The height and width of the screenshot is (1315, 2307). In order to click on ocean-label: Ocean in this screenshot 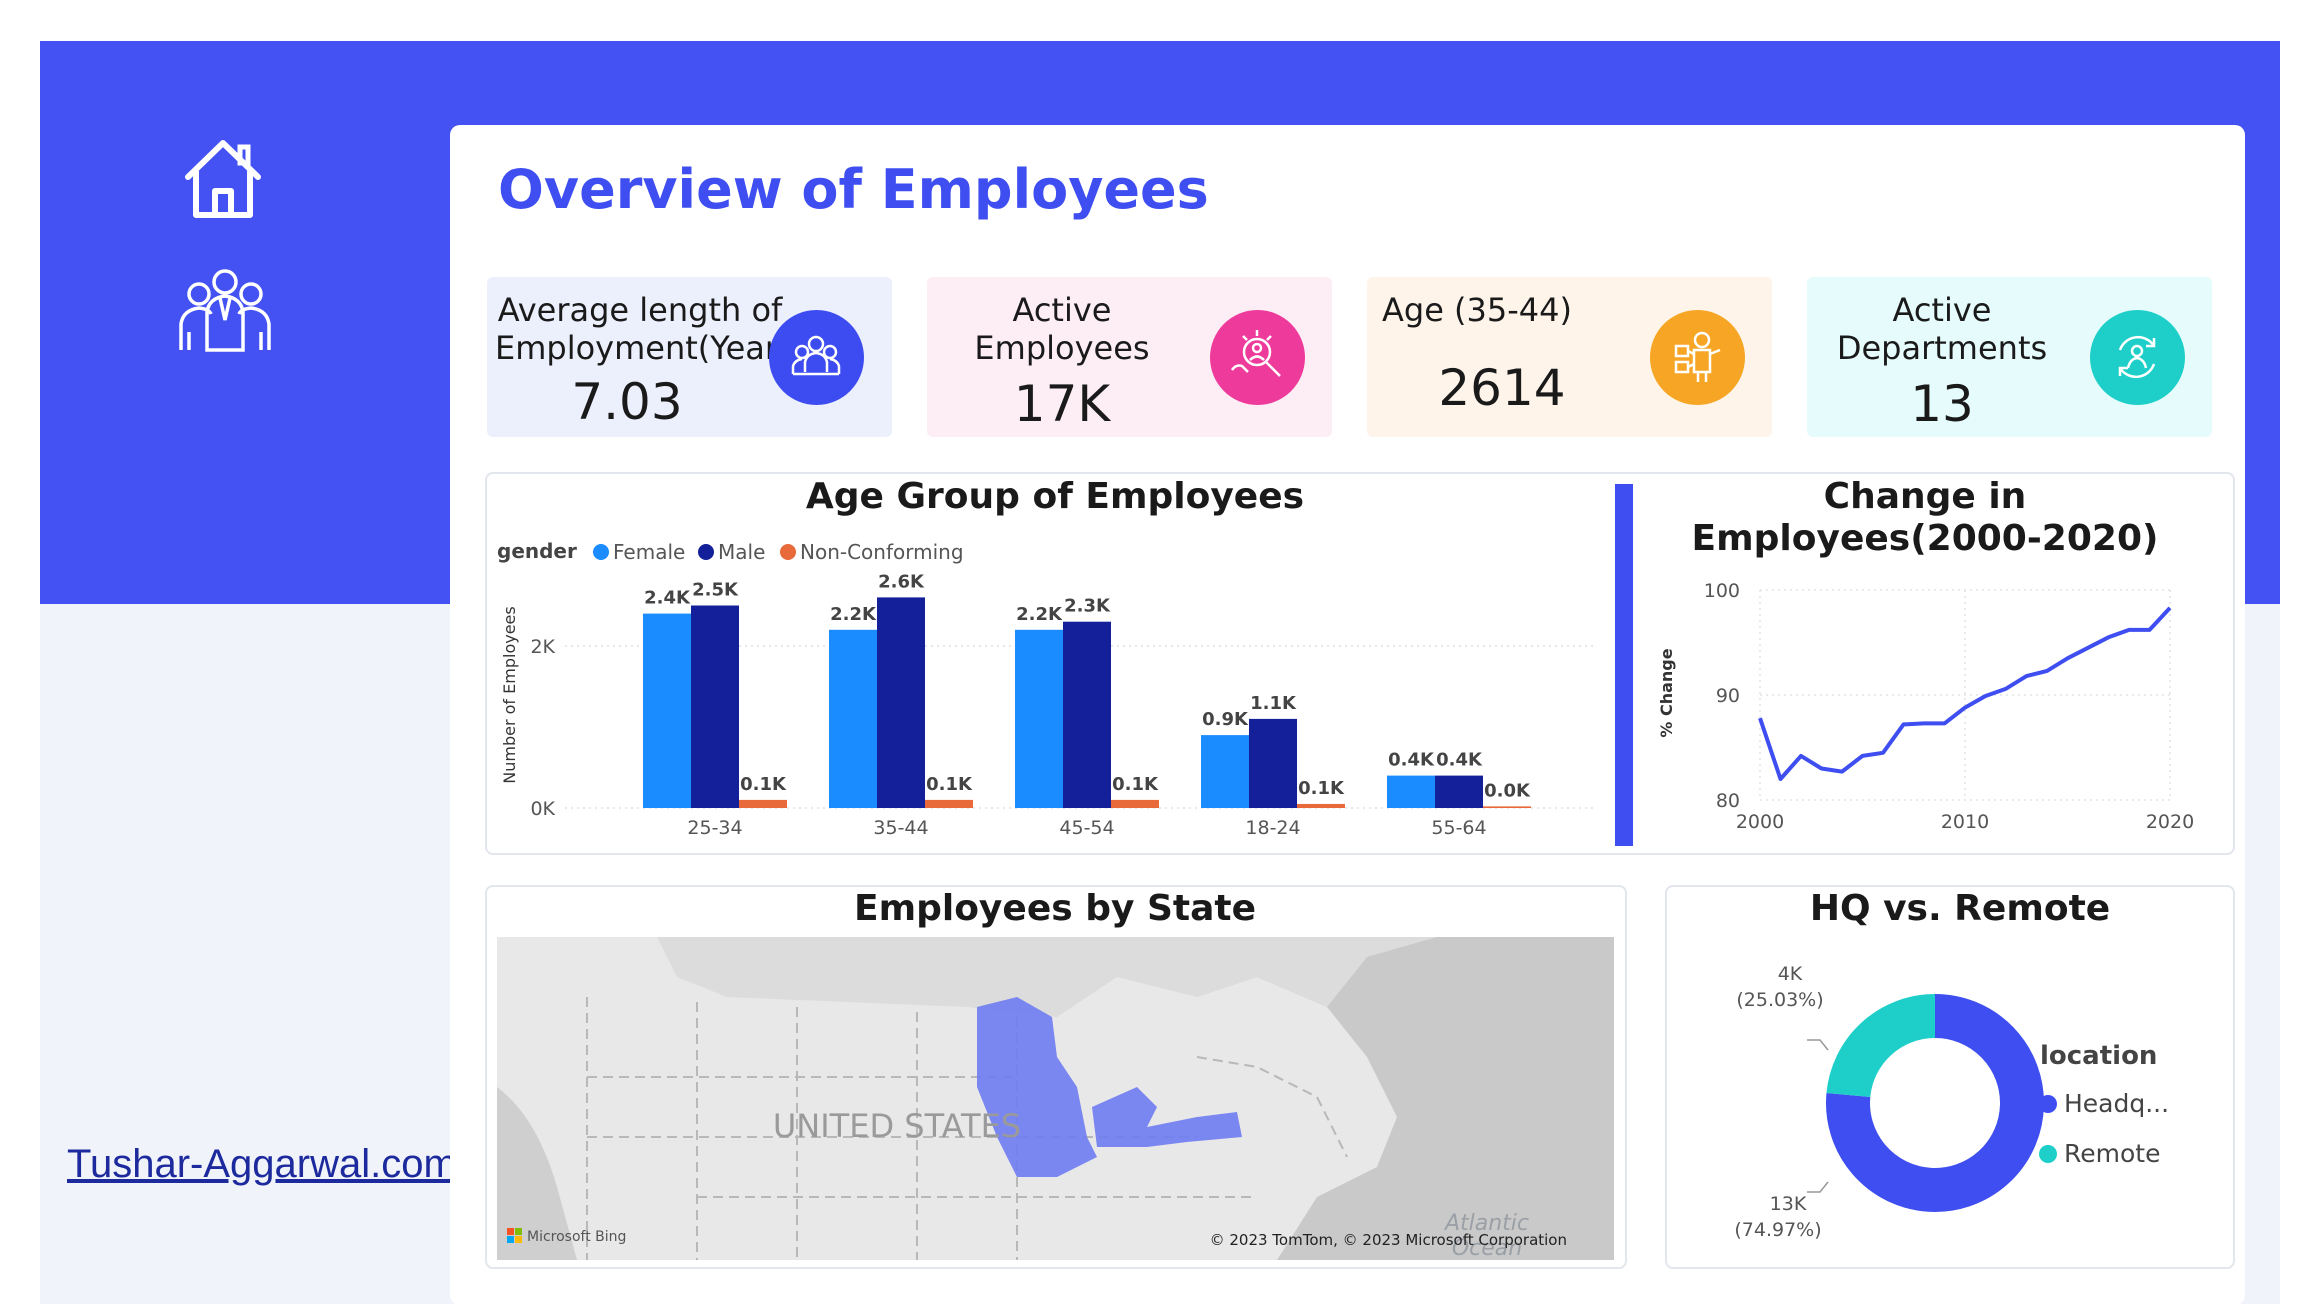, I will do `click(1487, 1248)`.